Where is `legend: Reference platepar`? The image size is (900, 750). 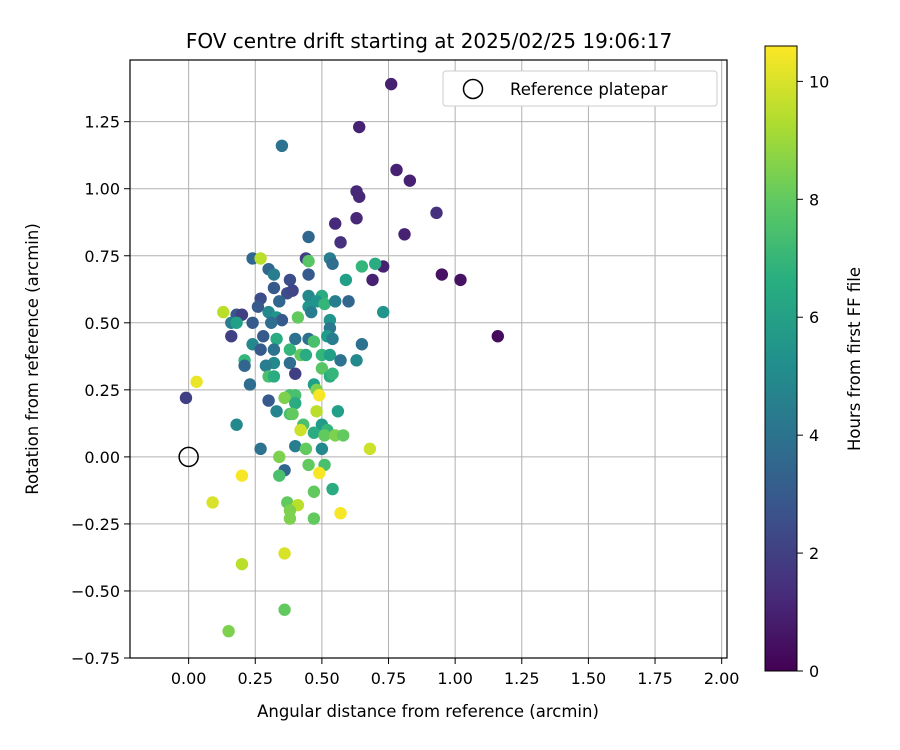 legend: Reference platepar is located at coordinates (580, 88).